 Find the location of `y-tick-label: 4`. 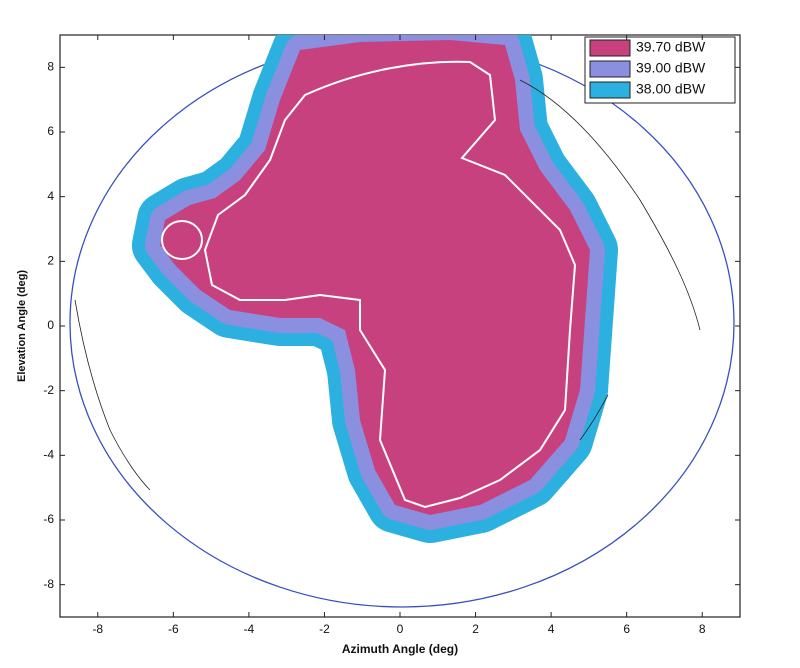

y-tick-label: 4 is located at coordinates (50, 196).